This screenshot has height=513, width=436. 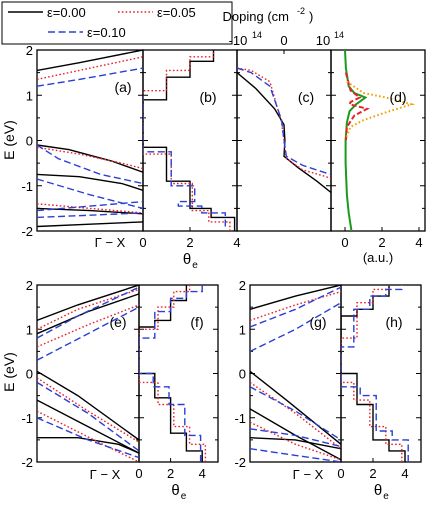 I want to click on au-tick-label: 0, so click(x=344, y=242).